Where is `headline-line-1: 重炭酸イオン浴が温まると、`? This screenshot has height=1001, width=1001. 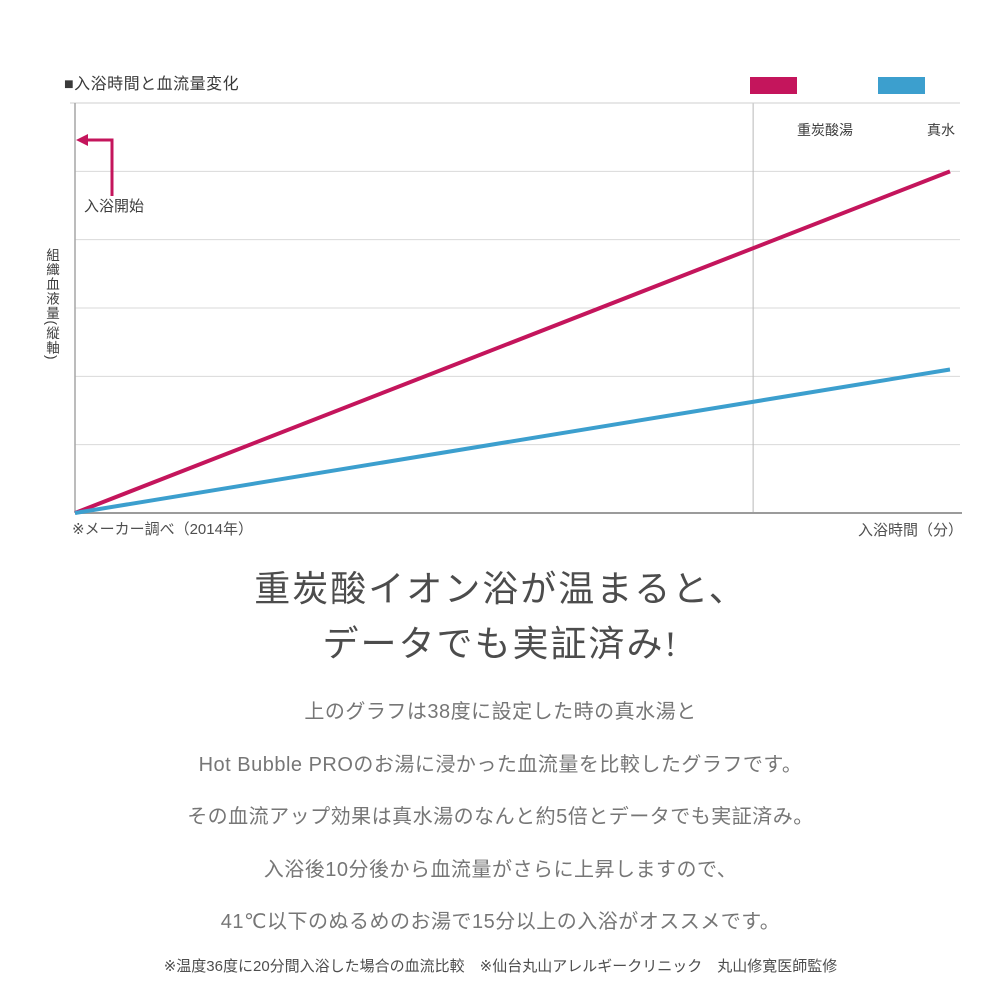
headline-line-1: 重炭酸イオン浴が温まると、 is located at coordinates (500, 589).